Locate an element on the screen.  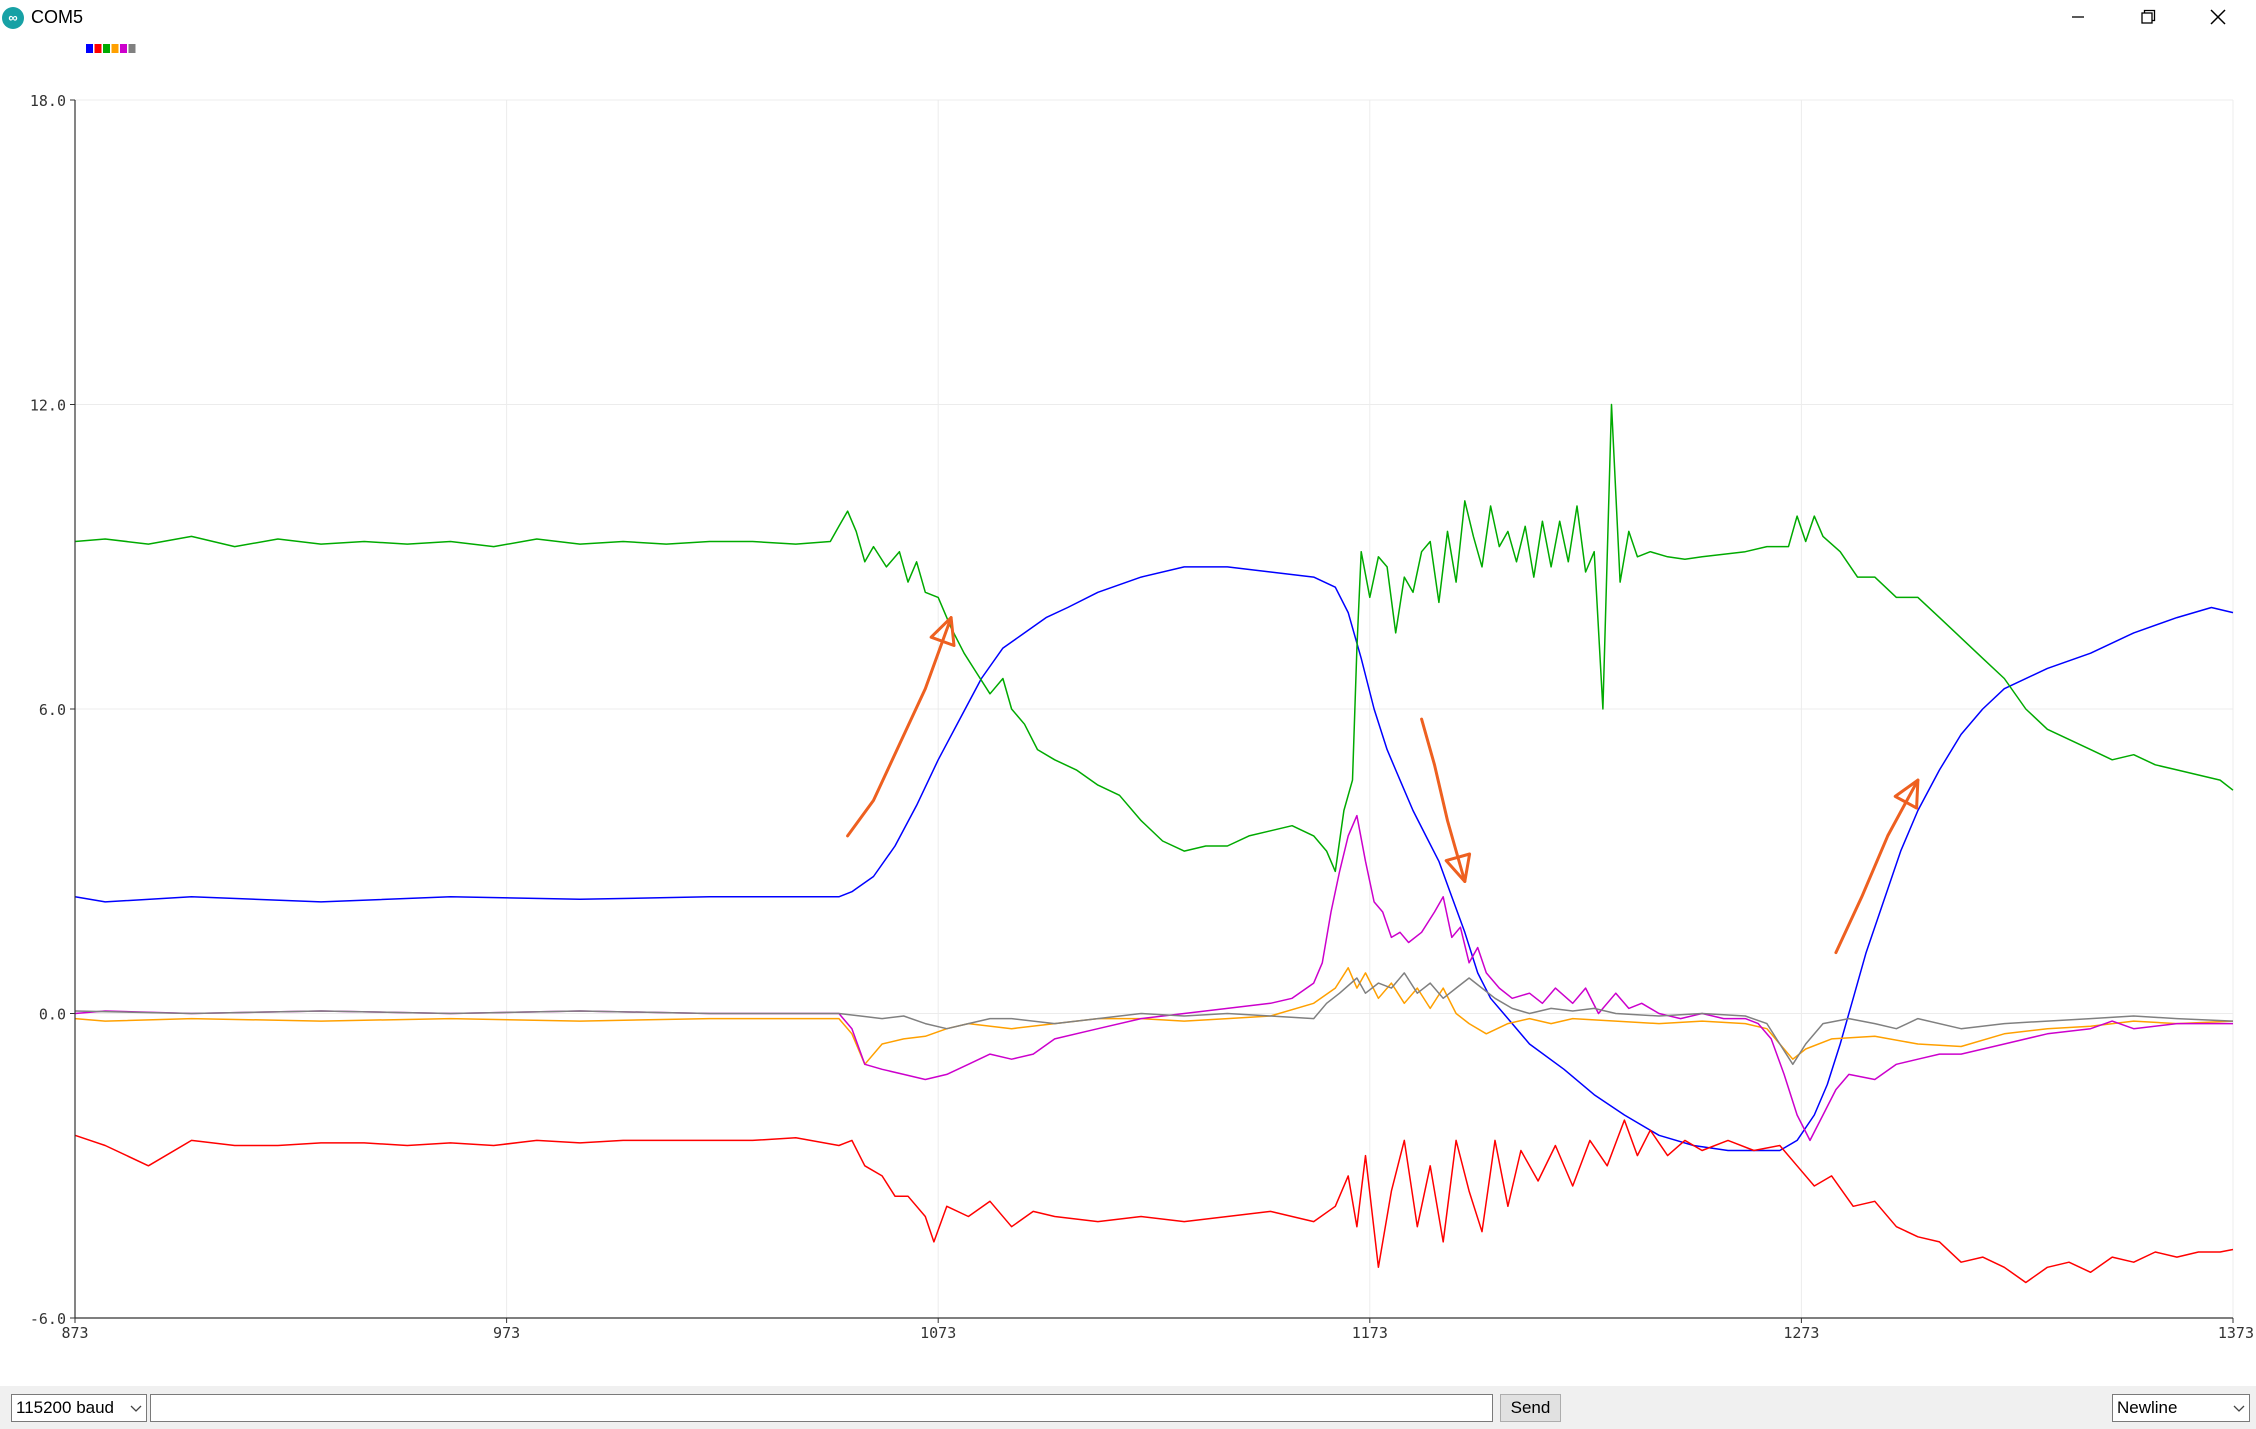
restore-icon is located at coordinates (2148, 16).